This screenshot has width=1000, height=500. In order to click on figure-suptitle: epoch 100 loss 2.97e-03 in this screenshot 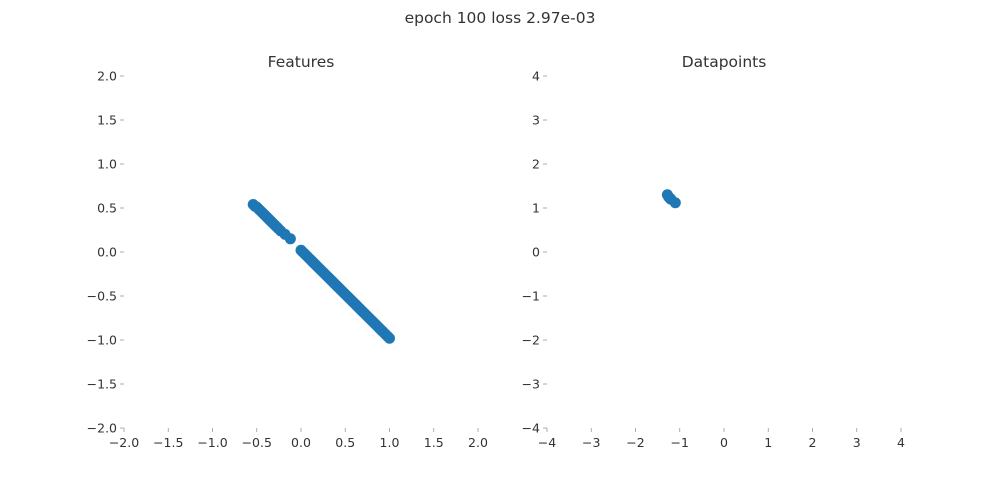, I will do `click(500, 18)`.